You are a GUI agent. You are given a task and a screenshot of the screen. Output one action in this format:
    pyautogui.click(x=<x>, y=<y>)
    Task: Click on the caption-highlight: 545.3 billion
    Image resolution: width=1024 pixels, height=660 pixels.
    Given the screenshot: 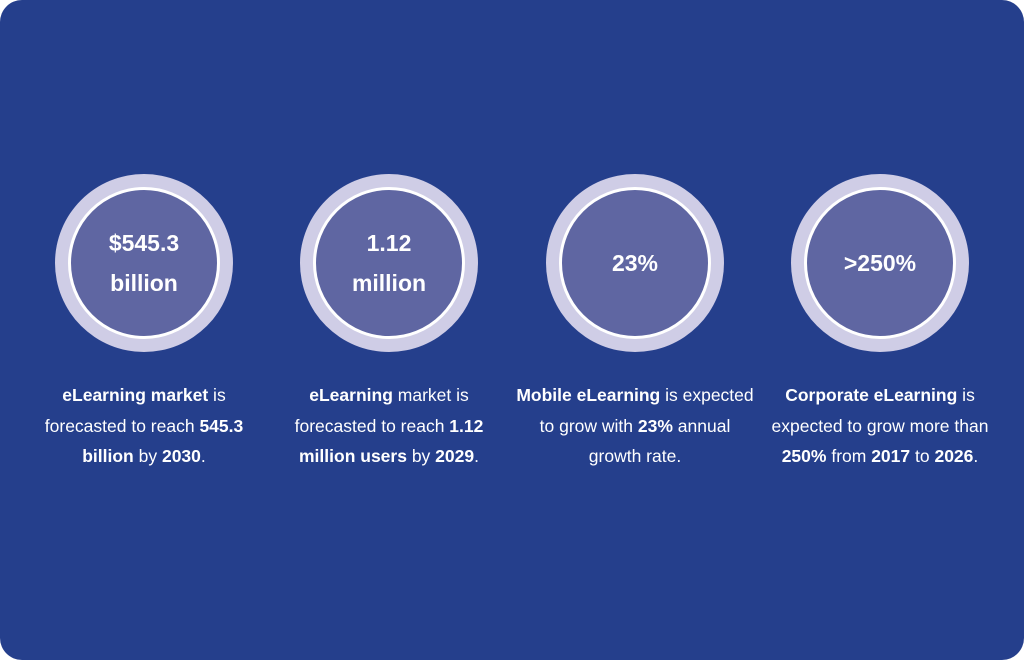 What is the action you would take?
    pyautogui.click(x=163, y=441)
    